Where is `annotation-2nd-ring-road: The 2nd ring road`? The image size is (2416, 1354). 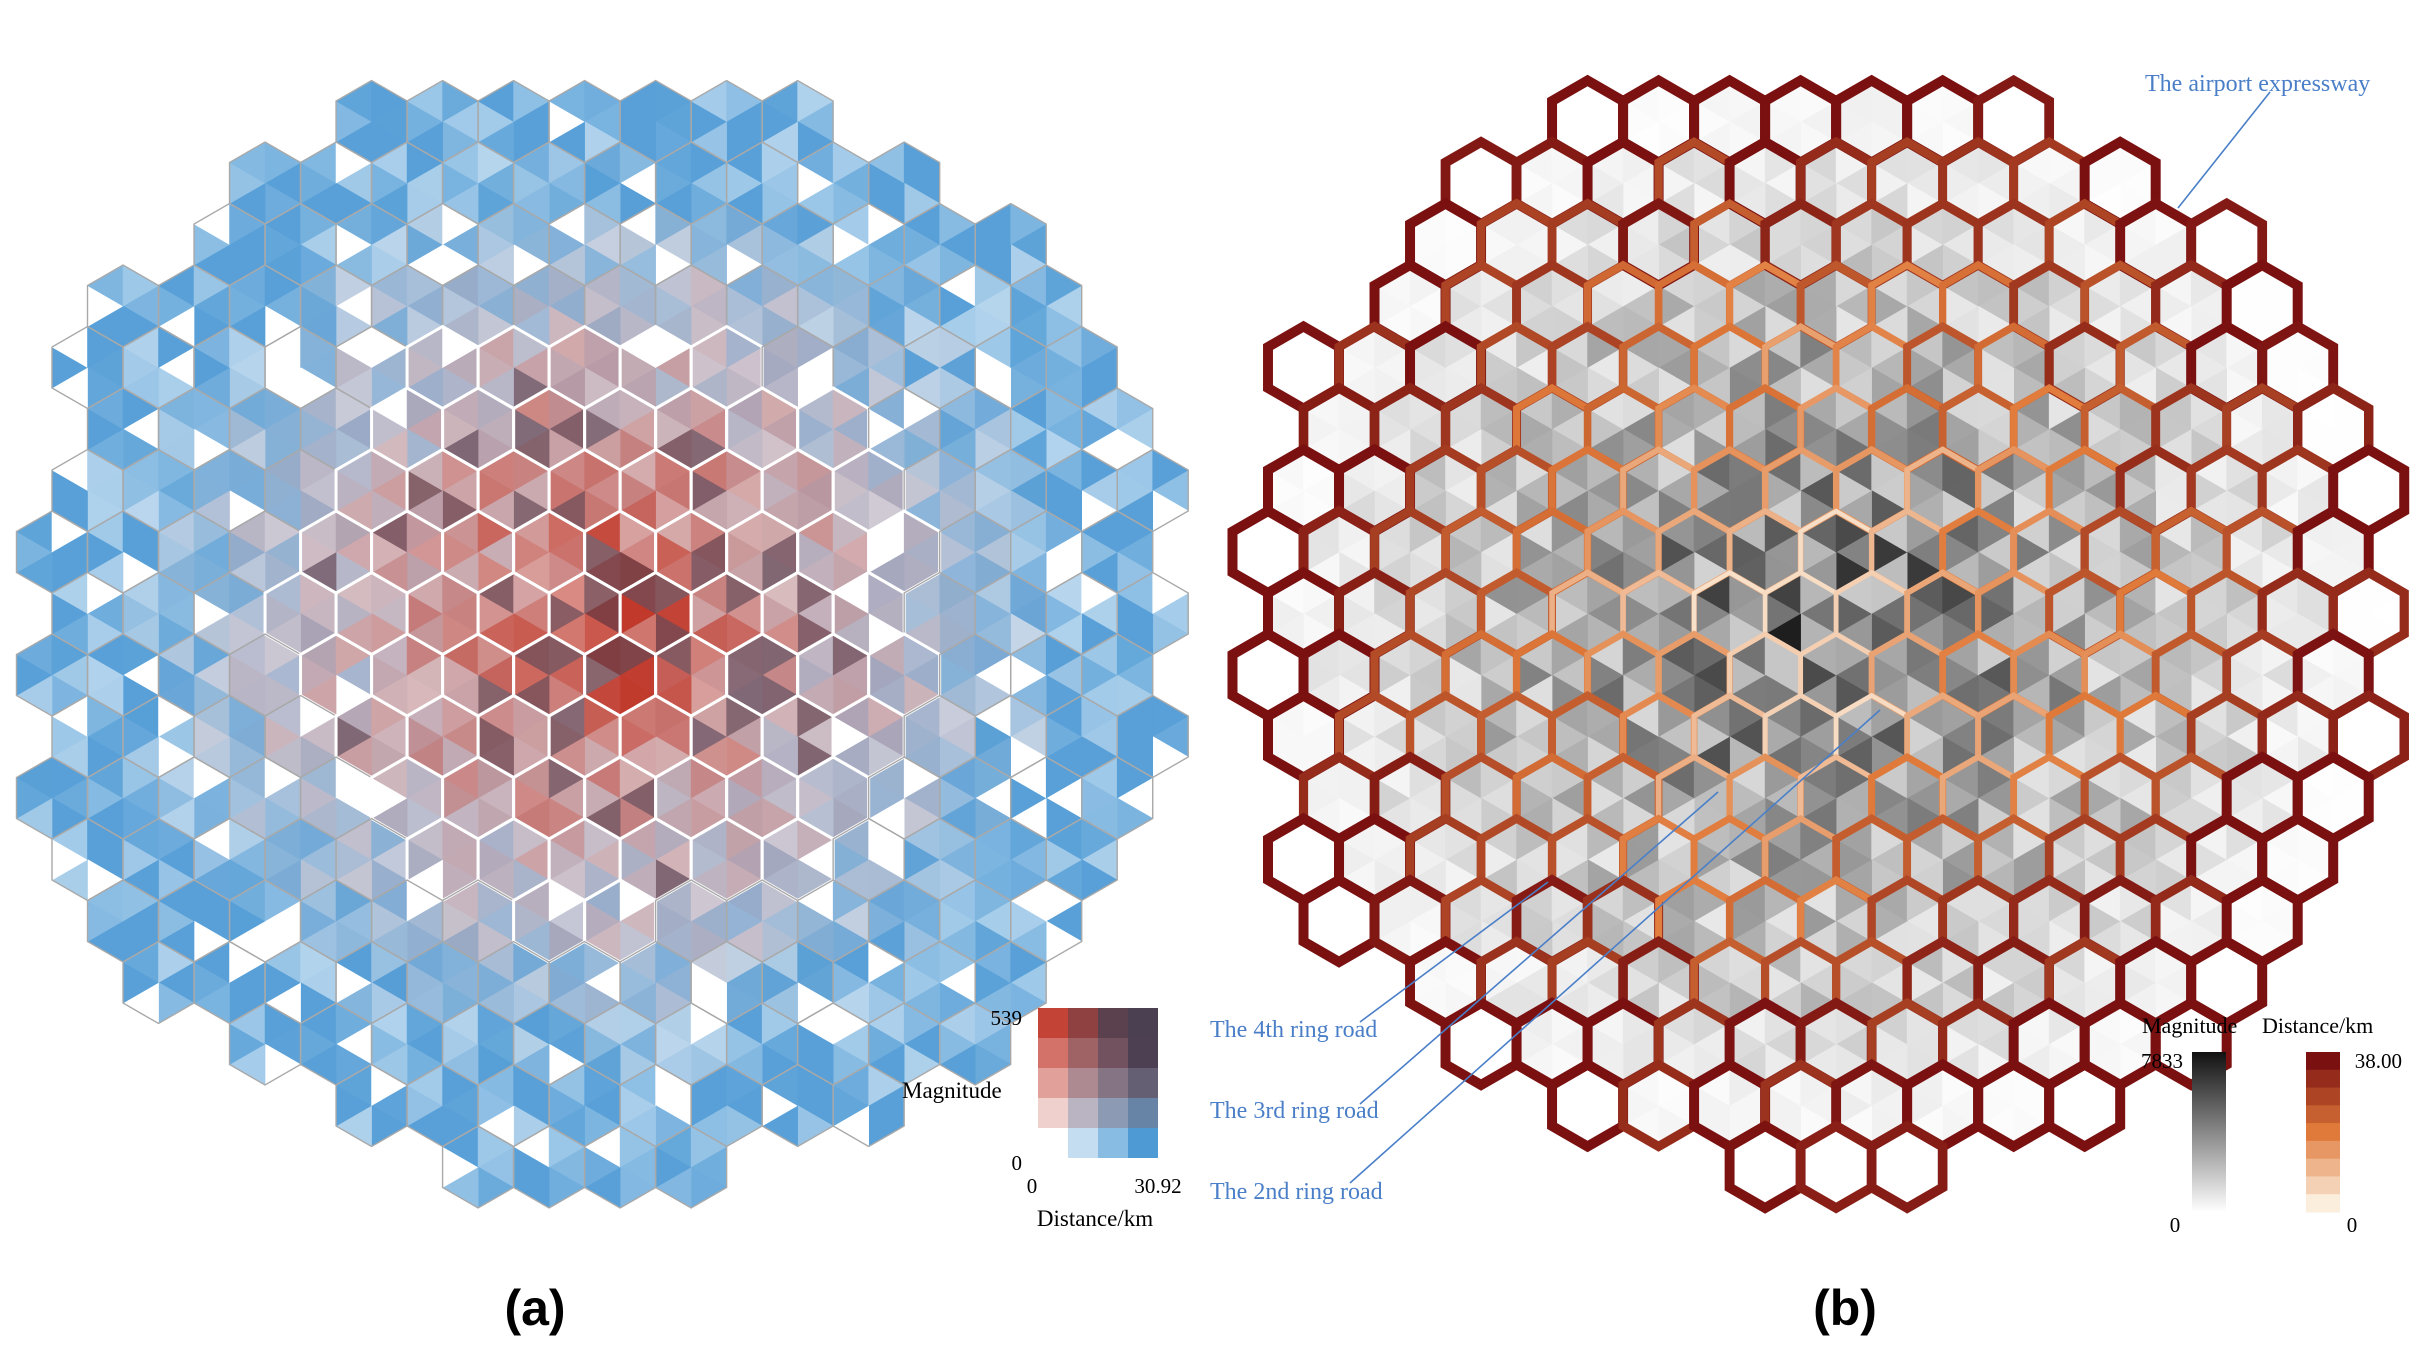
annotation-2nd-ring-road: The 2nd ring road is located at coordinates (1296, 1192).